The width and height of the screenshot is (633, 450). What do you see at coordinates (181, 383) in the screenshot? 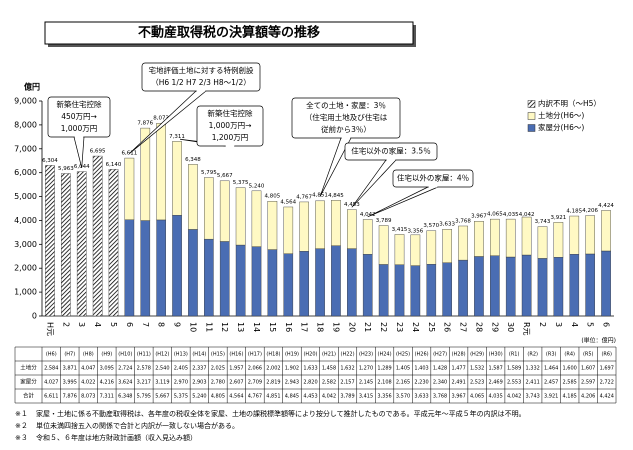
I see `table-cell: 2,970` at bounding box center [181, 383].